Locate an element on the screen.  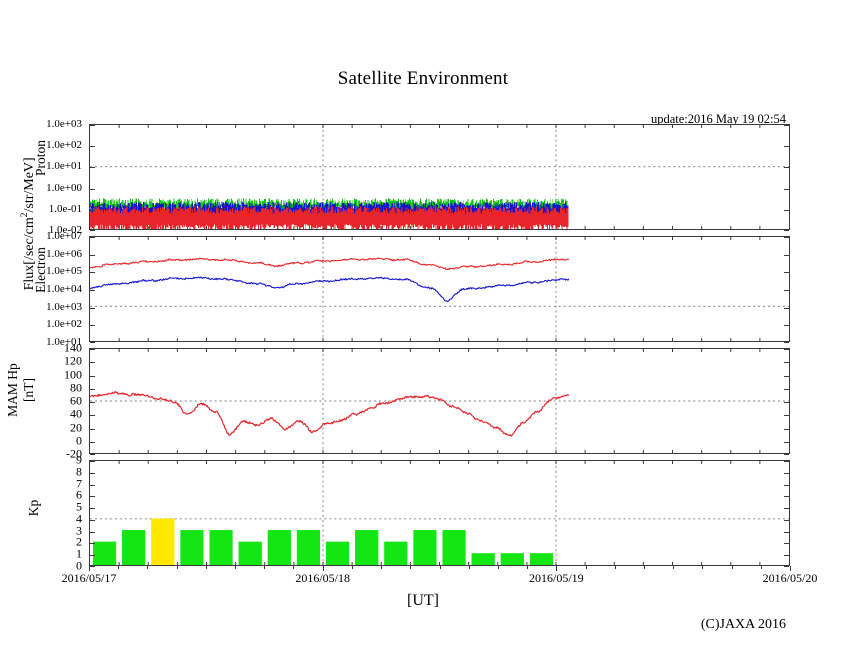
y-tick-label: 20 is located at coordinates (76, 427).